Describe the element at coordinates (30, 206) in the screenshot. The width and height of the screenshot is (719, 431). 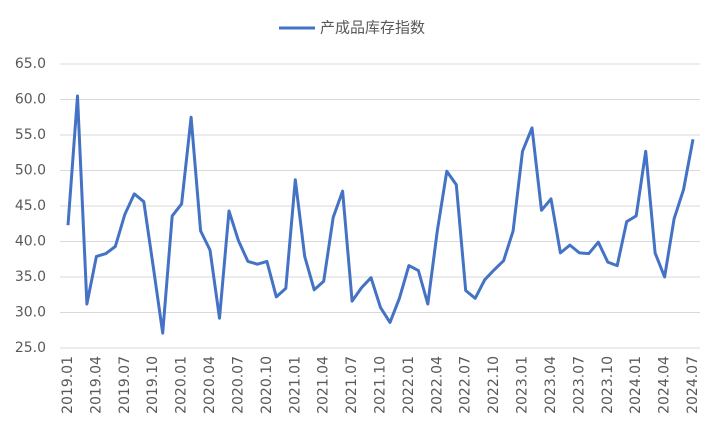
I see `y-tick-label: 45.0` at that location.